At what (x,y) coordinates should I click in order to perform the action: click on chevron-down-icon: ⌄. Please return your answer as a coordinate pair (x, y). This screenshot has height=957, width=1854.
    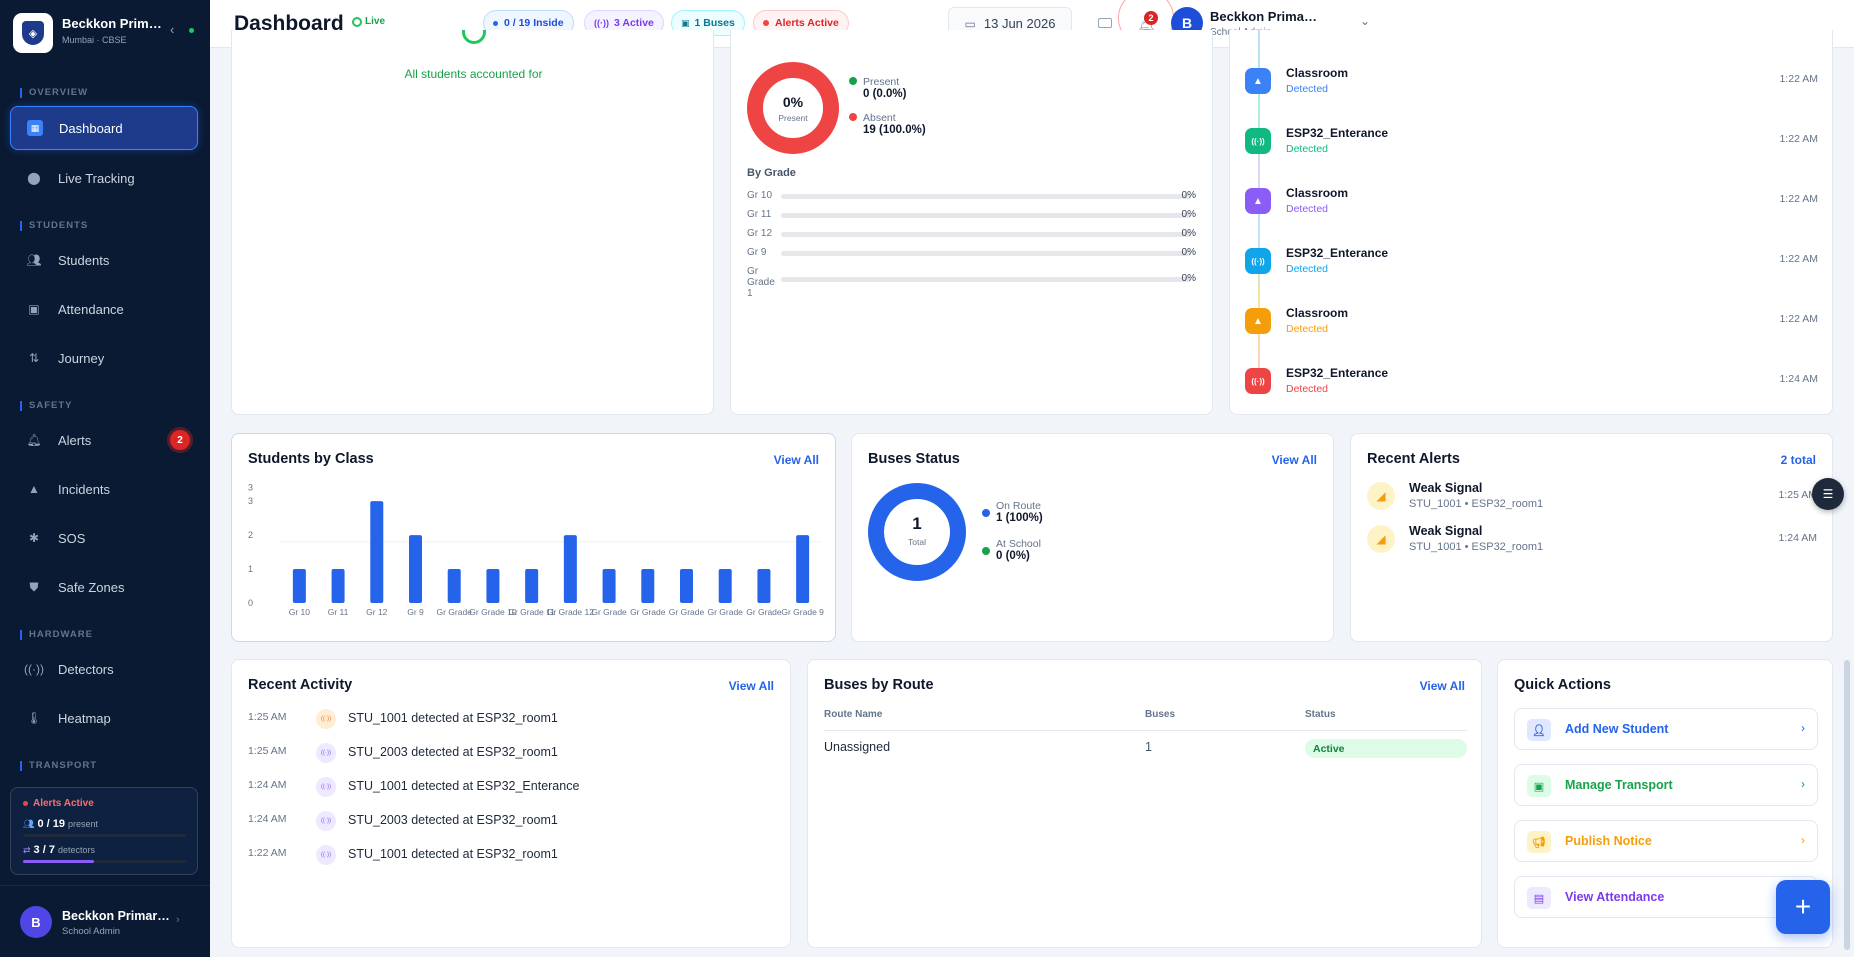
    Looking at the image, I should click on (1365, 21).